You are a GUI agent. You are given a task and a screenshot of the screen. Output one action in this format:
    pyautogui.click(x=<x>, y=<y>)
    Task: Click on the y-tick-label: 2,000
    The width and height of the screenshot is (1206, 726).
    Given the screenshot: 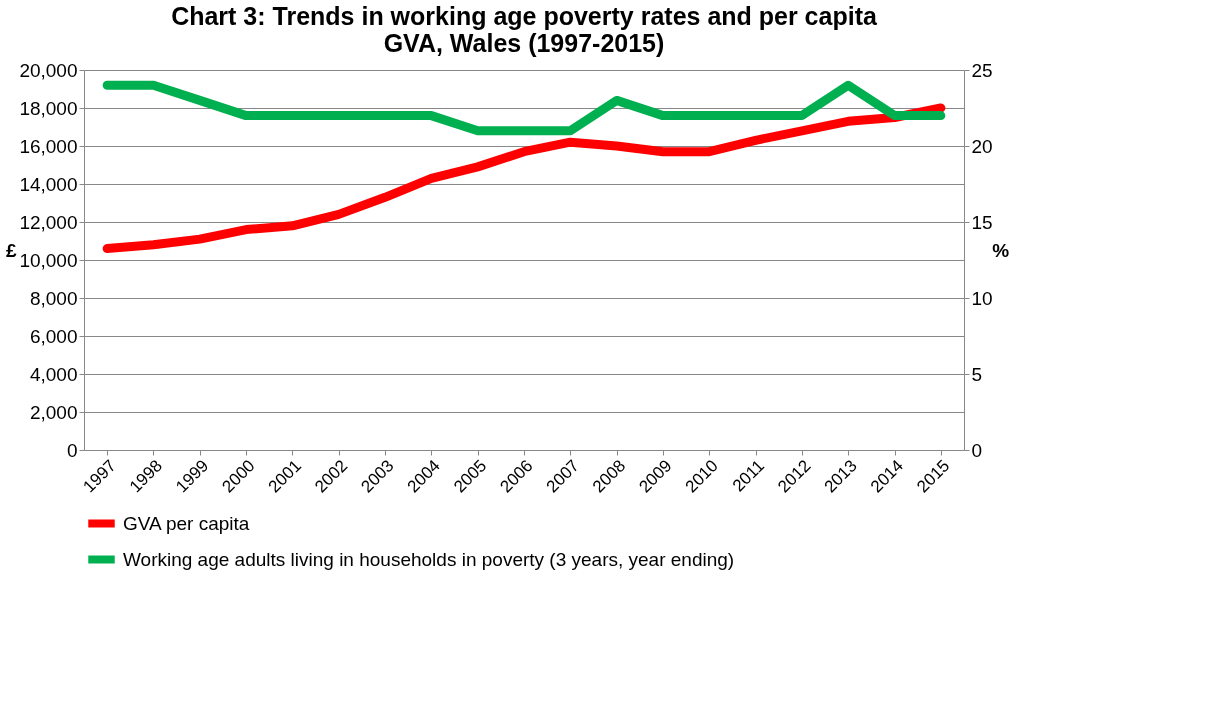 What is the action you would take?
    pyautogui.click(x=53, y=412)
    